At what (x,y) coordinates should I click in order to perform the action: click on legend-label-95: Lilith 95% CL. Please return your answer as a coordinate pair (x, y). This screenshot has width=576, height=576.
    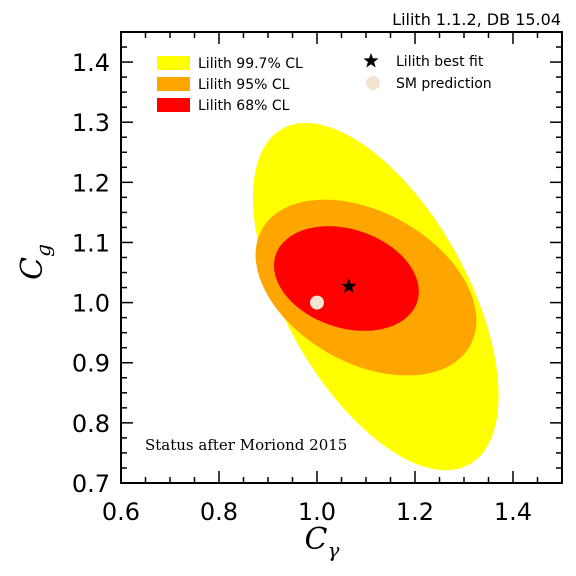
    Looking at the image, I should click on (244, 85).